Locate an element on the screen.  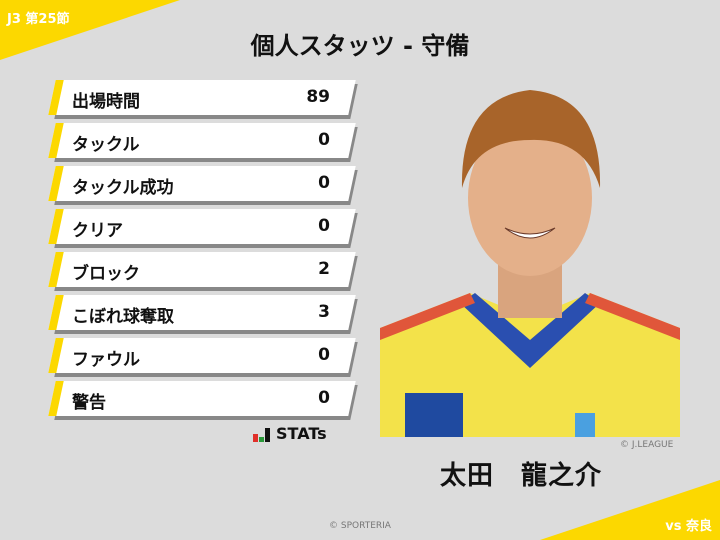
corner-banner-top is located at coordinates (90, 30).